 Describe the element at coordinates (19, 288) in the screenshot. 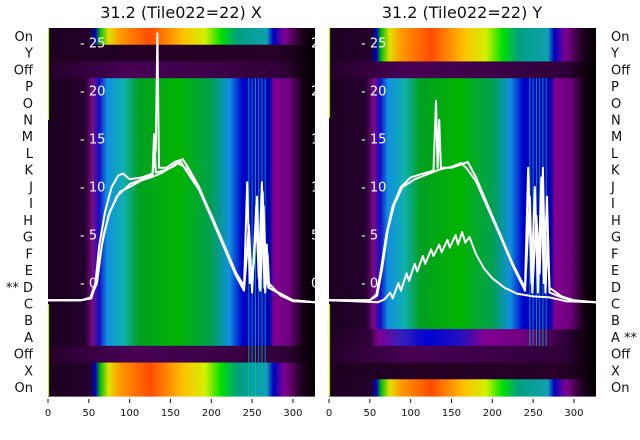

I see `row-label: ** D` at that location.